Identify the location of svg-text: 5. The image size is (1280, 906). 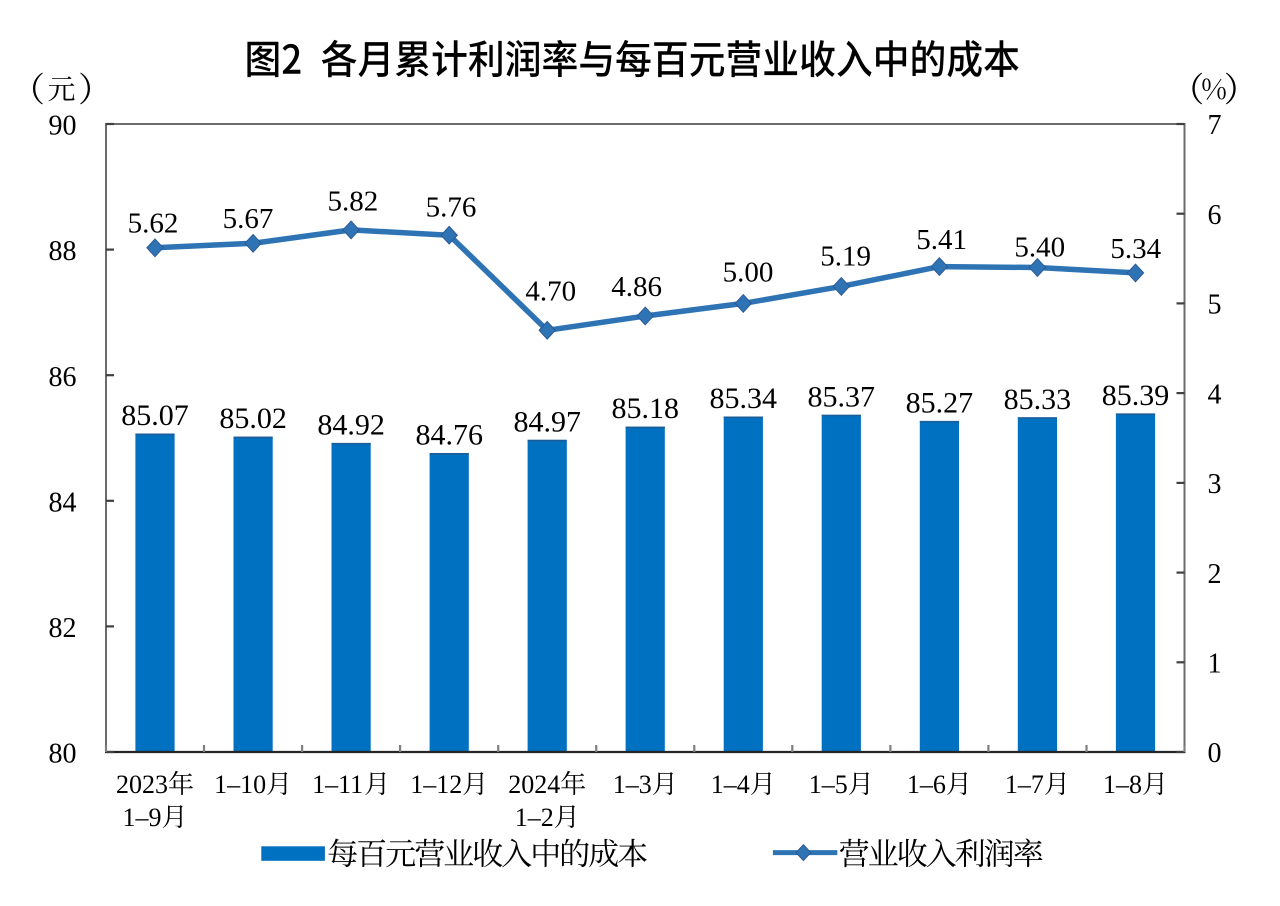
(1215, 305).